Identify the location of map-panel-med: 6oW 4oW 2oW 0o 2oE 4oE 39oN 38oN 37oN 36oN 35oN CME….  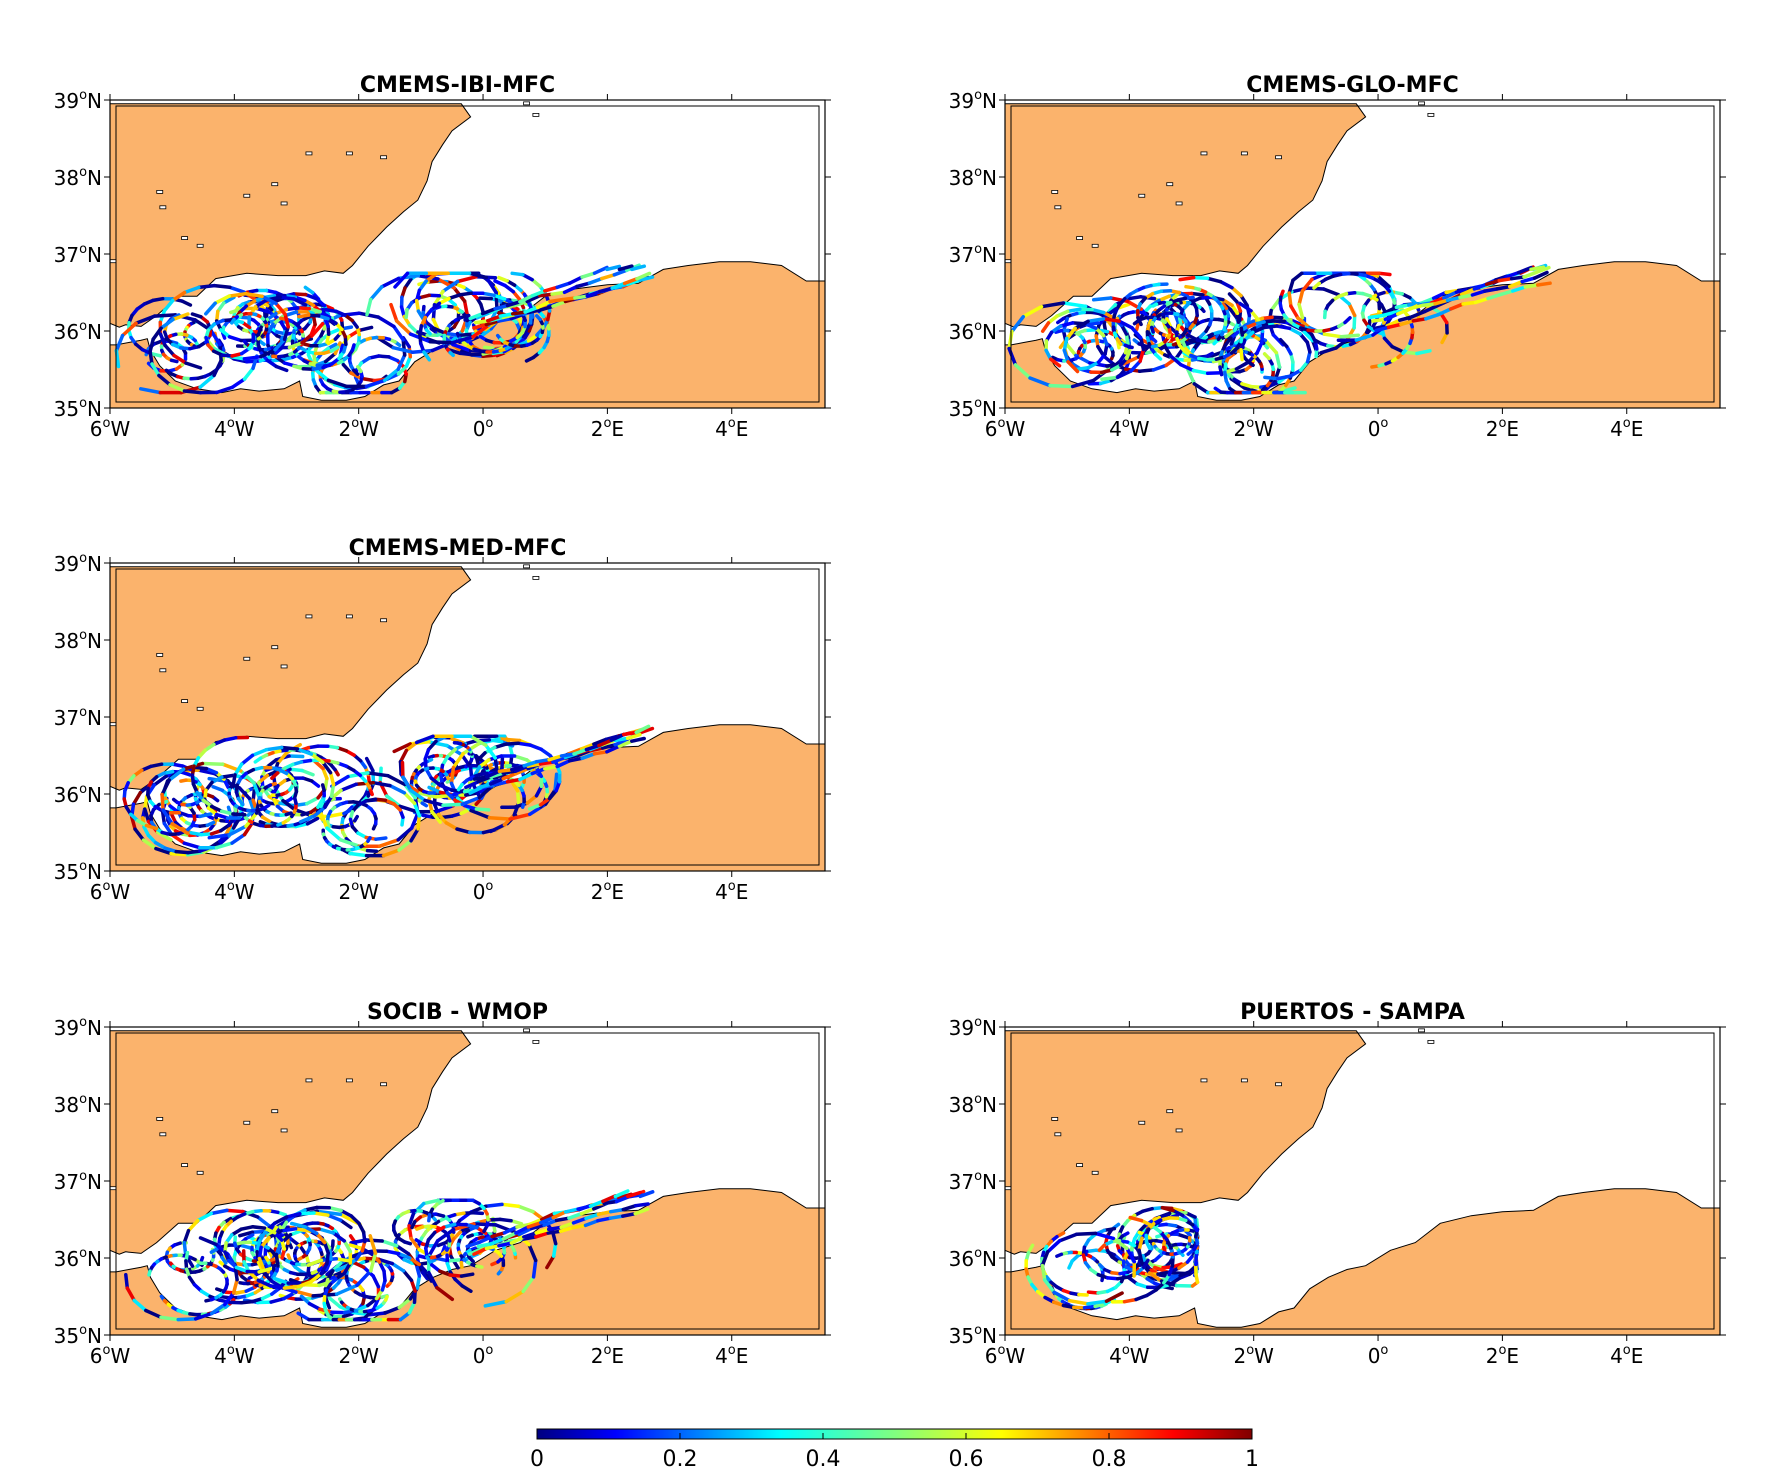
(442, 720).